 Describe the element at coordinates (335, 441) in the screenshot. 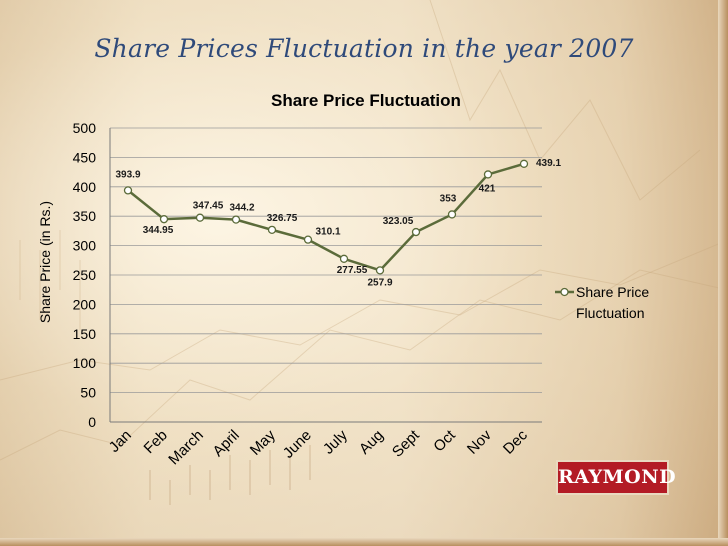

I see `x-tick-label: July` at that location.